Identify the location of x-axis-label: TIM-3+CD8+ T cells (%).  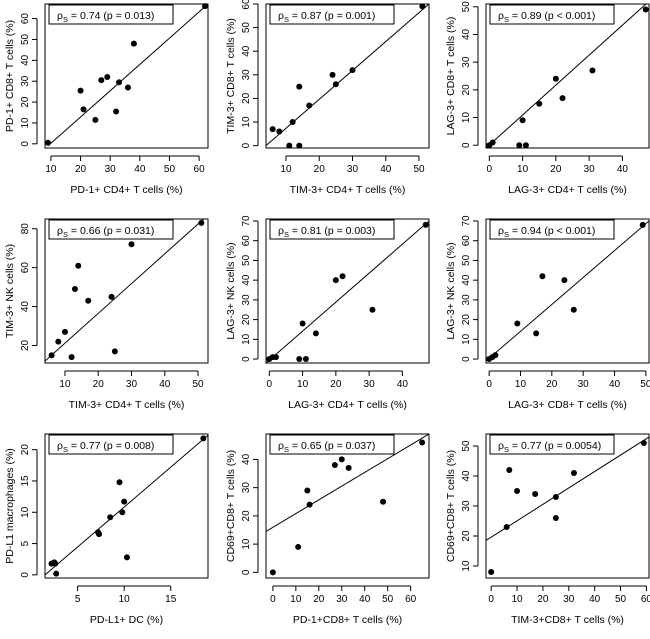
(567, 620).